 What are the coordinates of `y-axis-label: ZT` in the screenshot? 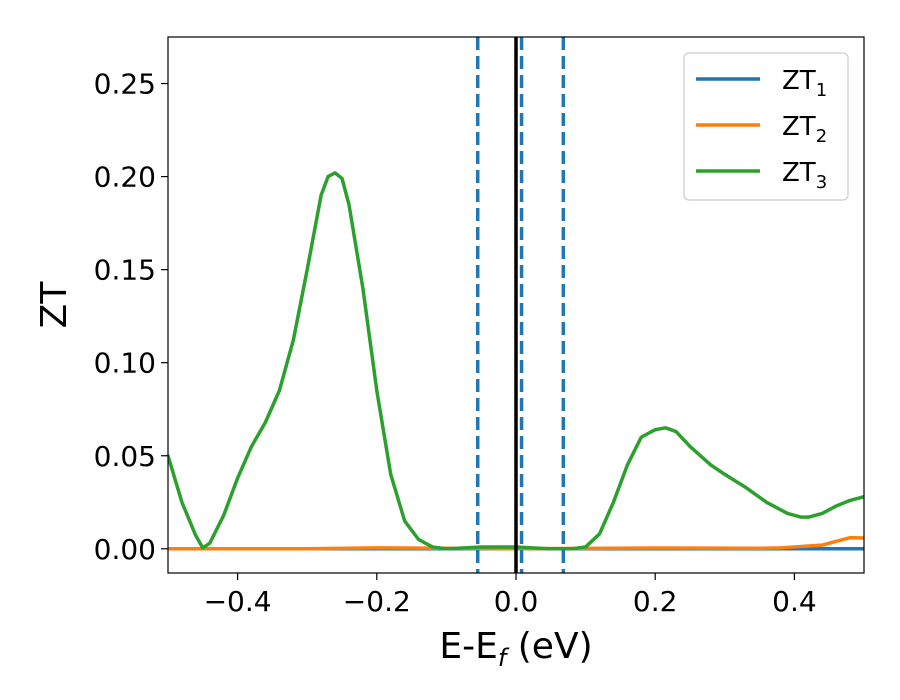 It's located at (54, 305).